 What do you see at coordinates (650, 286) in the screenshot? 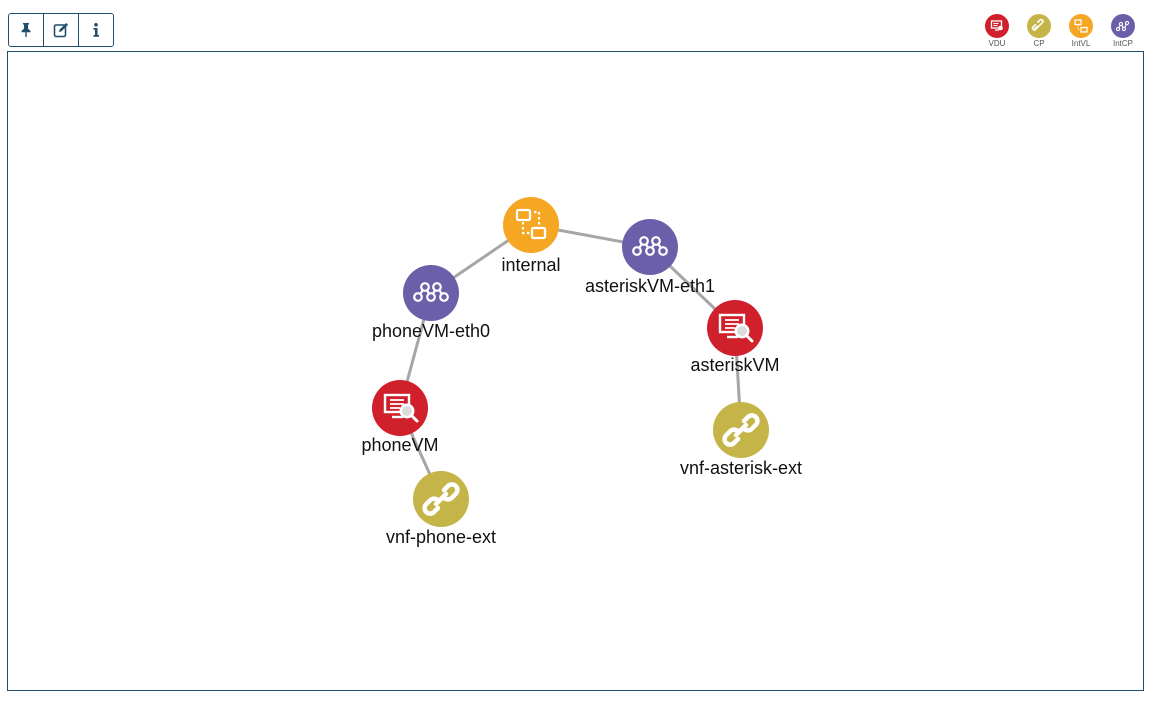
I see `node-label: asteriskVM-eth1` at bounding box center [650, 286].